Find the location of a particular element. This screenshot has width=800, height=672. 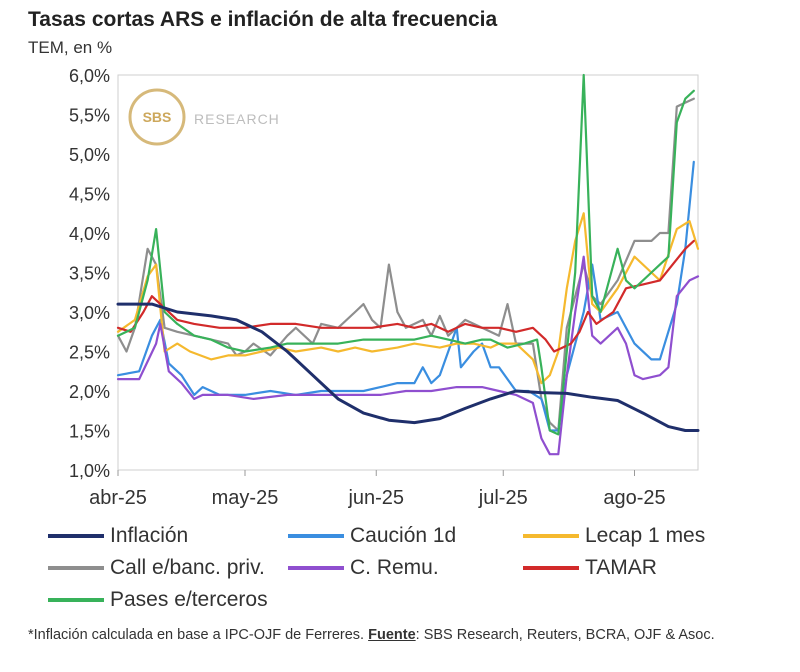

legend-label: Inflación is located at coordinates (149, 535).